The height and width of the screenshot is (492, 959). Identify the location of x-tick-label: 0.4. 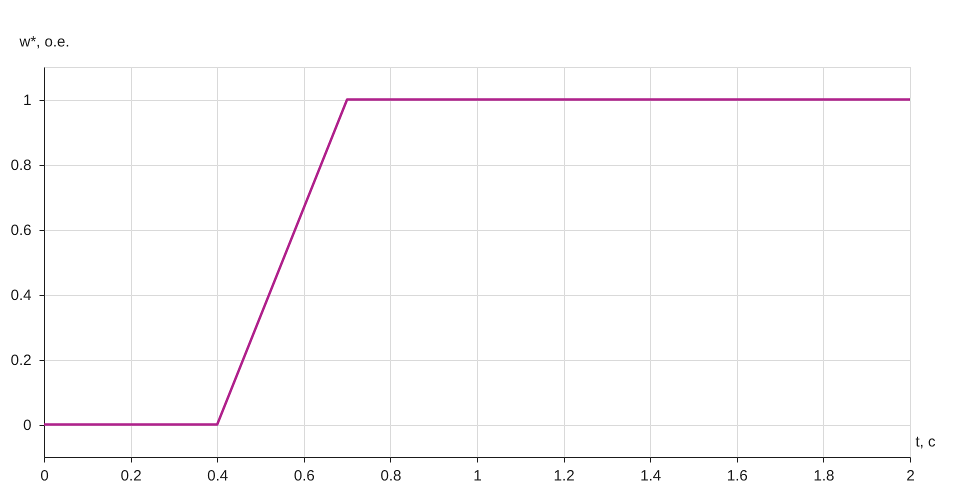
(217, 476).